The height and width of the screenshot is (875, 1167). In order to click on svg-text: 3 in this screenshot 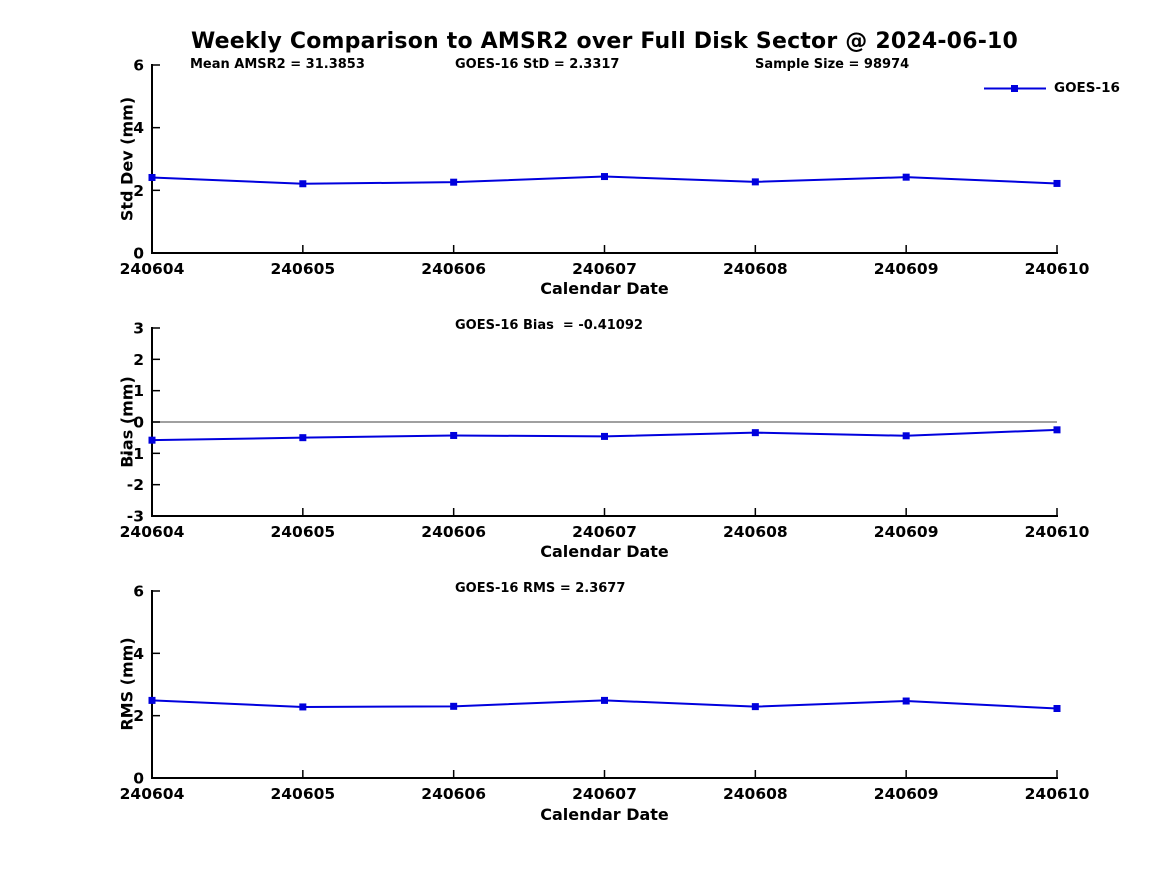, I will do `click(138, 329)`.